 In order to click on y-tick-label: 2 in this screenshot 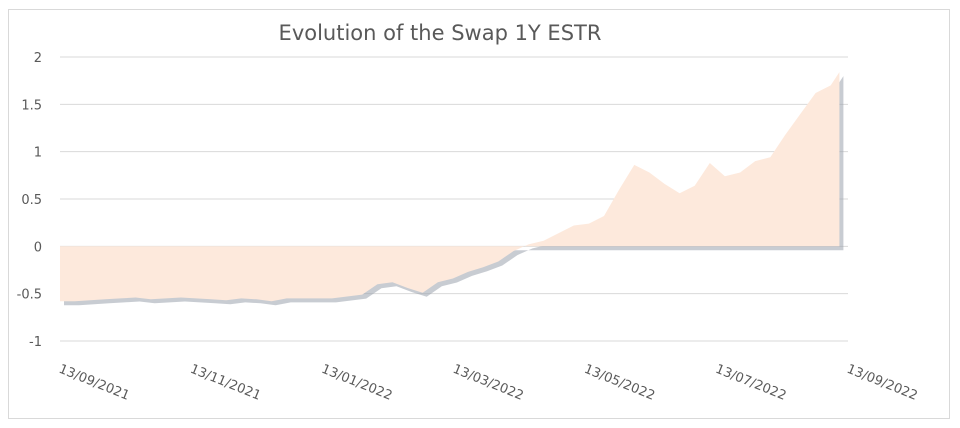, I will do `click(38, 58)`.